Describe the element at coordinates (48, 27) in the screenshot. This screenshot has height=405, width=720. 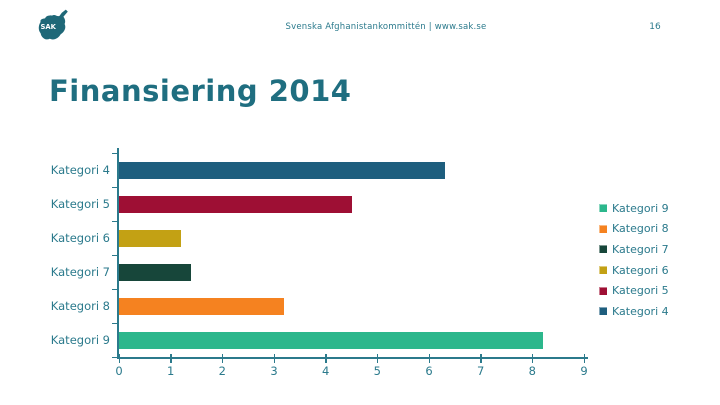
I see `logo-text: SAK` at that location.